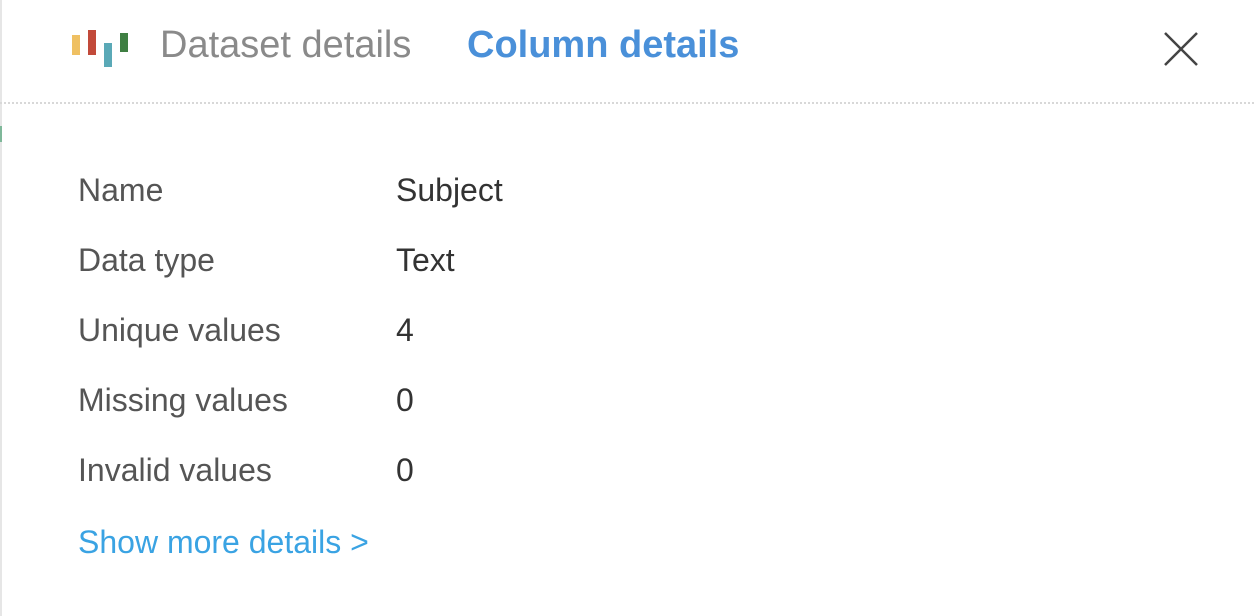  I want to click on close-icon, so click(1181, 49).